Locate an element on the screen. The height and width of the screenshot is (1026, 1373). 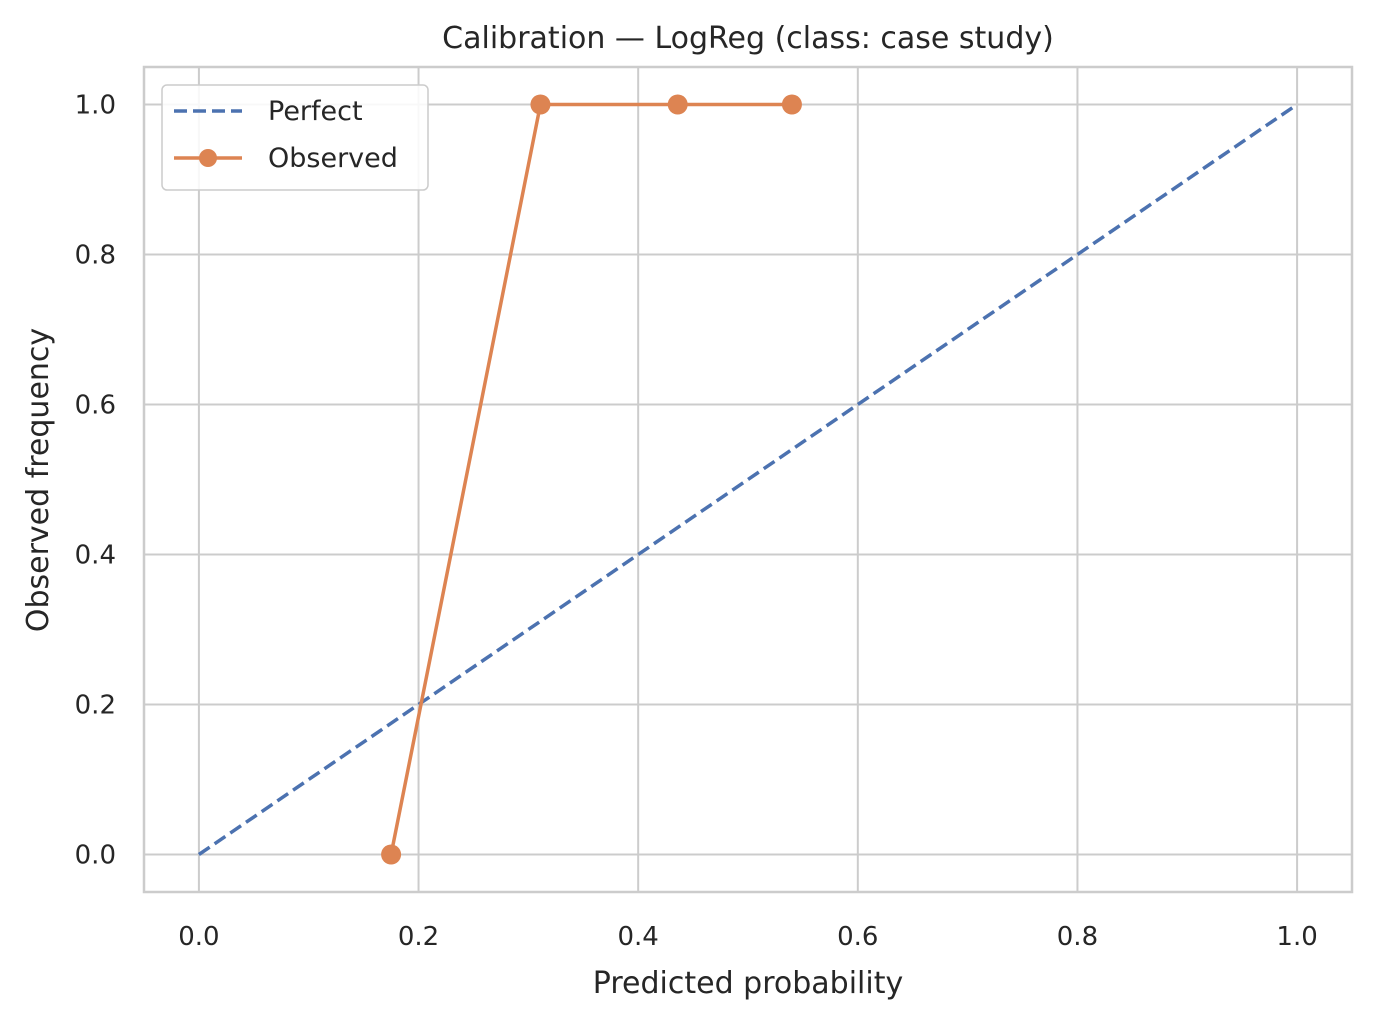
legend-perfect-label: Perfect is located at coordinates (315, 111).